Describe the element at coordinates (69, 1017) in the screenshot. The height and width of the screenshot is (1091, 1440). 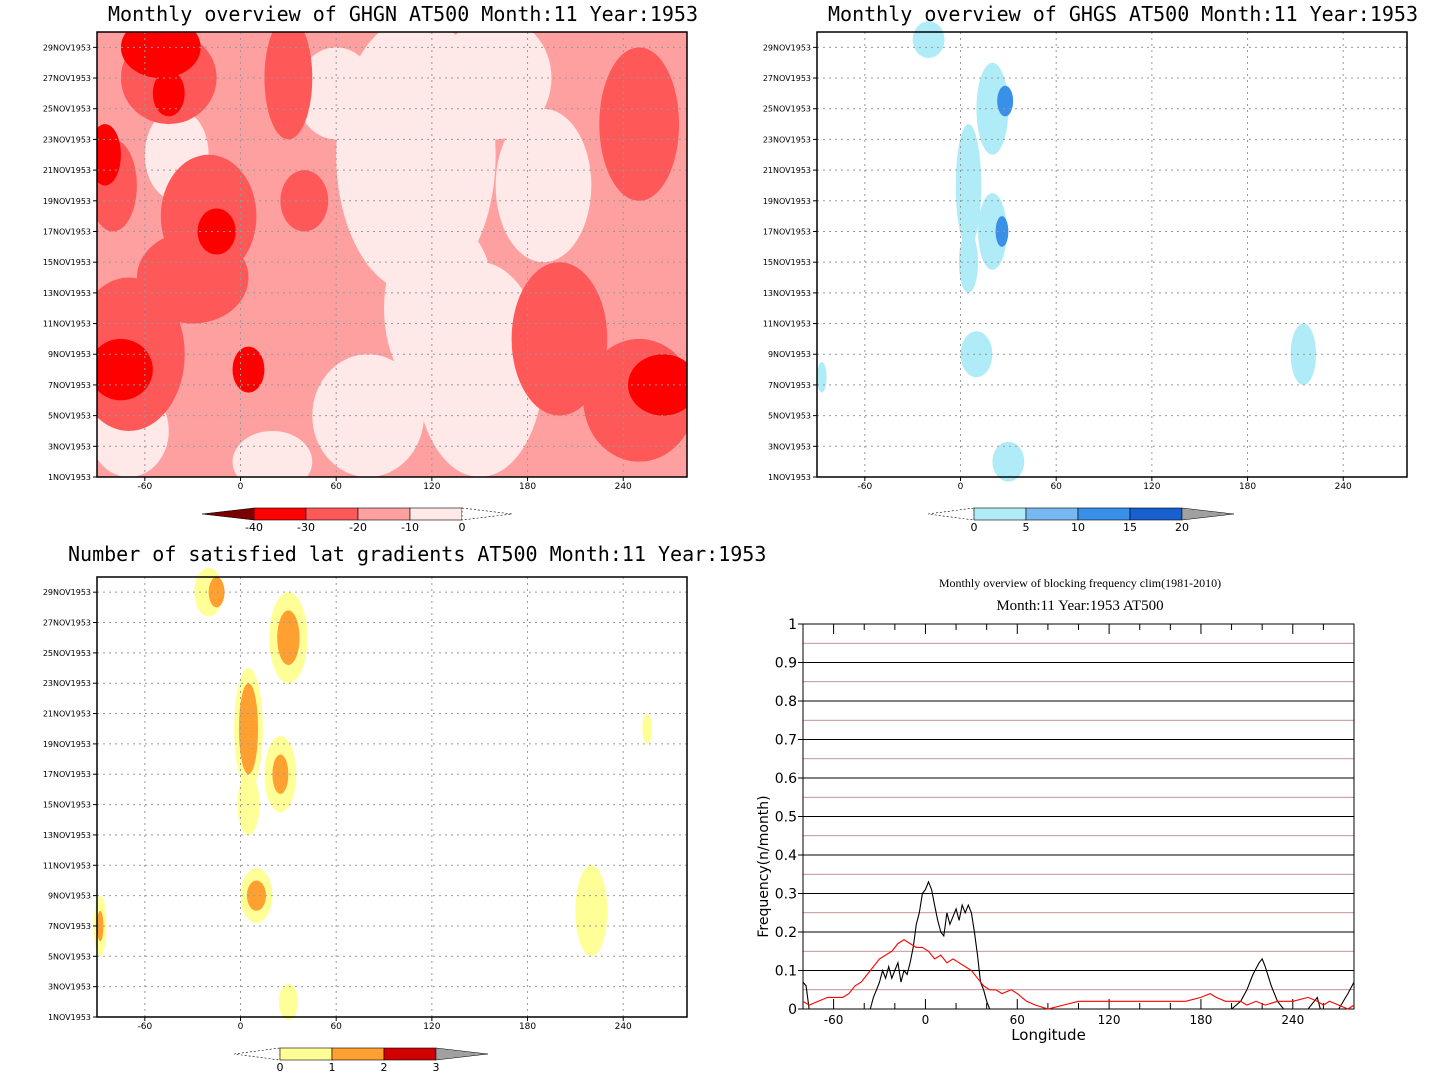
I see `grad-ytick-label: 1NOV1953` at that location.